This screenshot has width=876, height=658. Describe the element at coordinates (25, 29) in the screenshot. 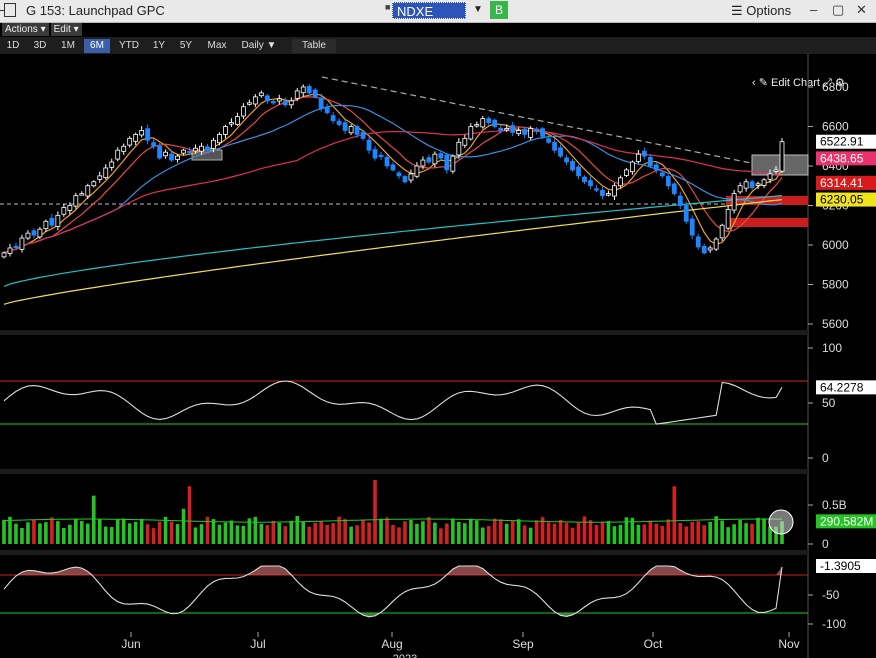

I see `actions-menu: Actions ▾` at that location.